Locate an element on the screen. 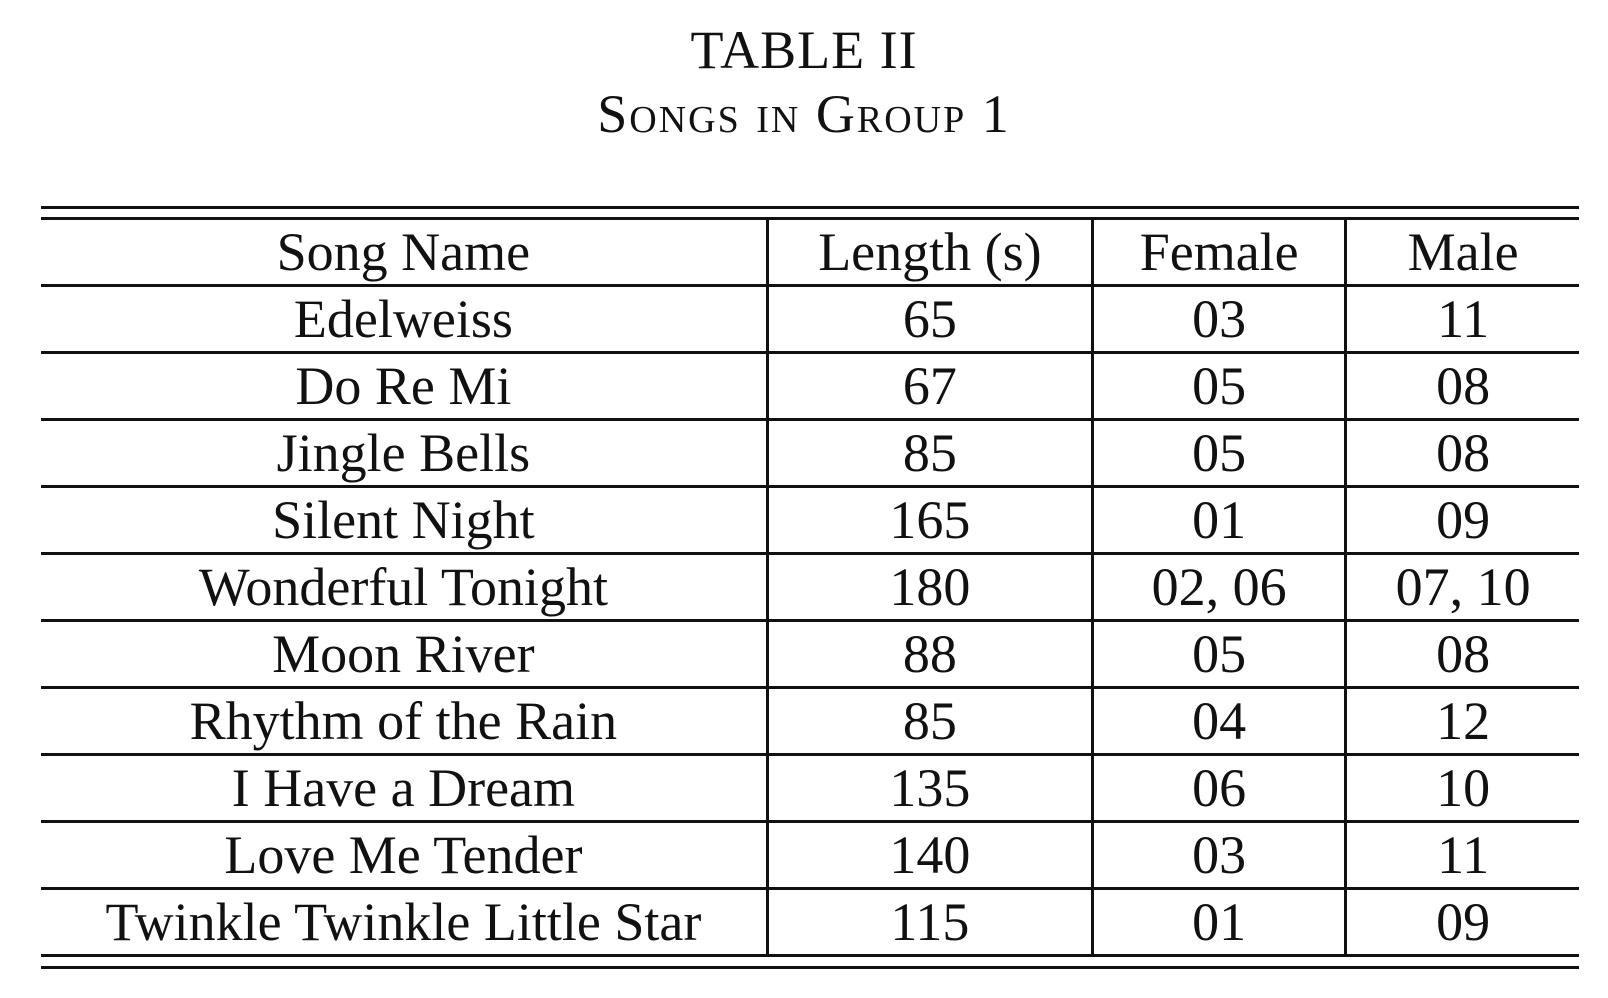 Image resolution: width=1608 pixels, height=998 pixels. cell-male: 12 is located at coordinates (1462, 720).